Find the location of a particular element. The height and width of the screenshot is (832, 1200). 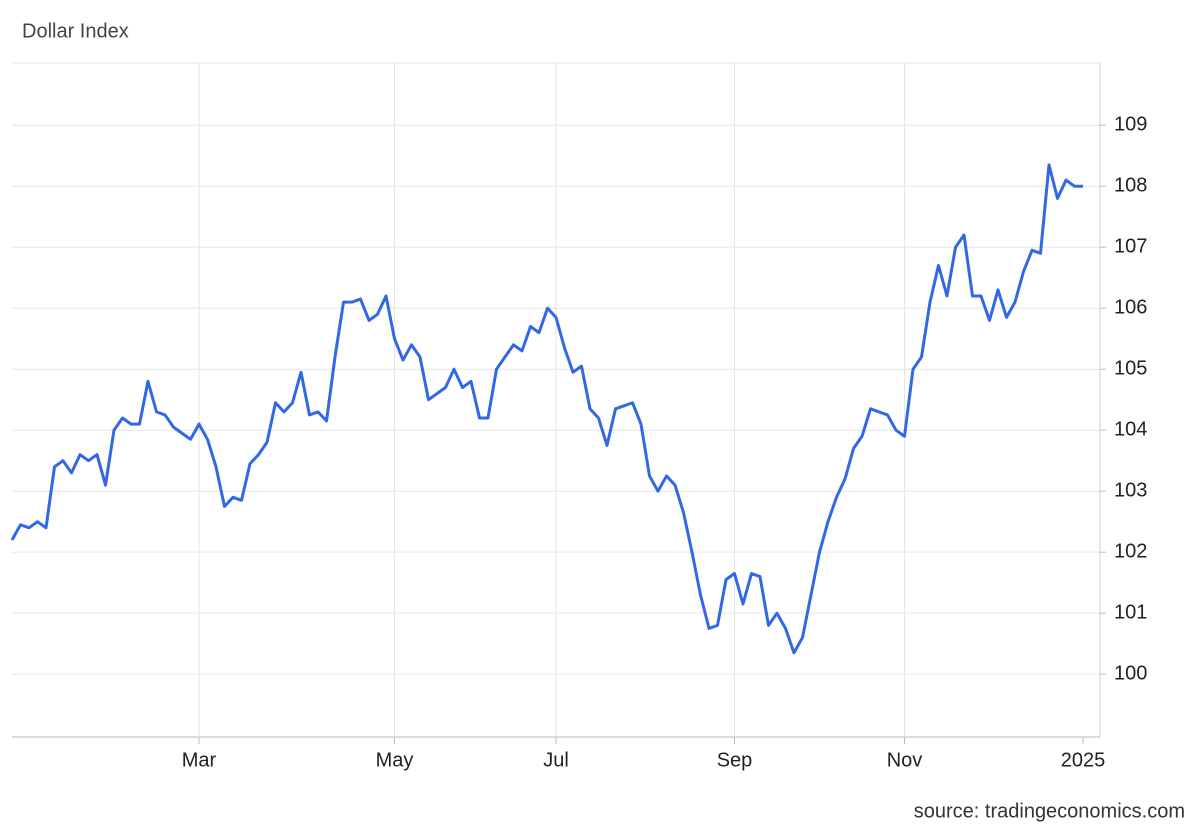

y-tick-label: 105 is located at coordinates (1130, 368).